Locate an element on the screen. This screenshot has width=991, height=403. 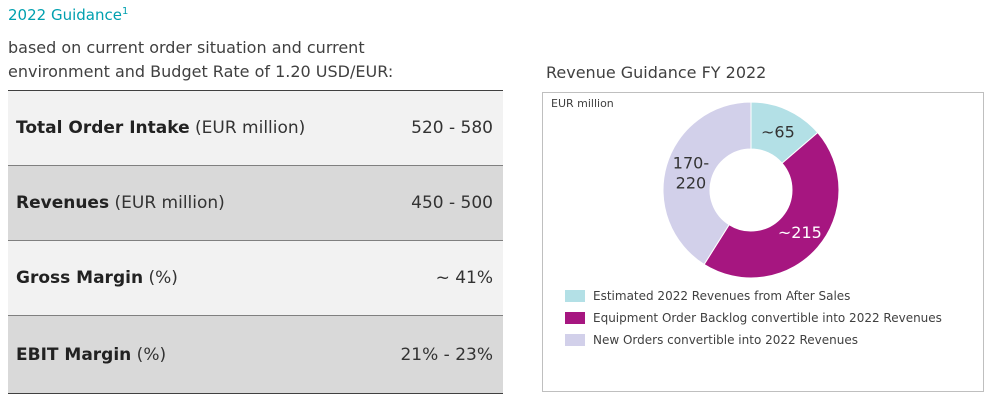
legend-label: Estimated 2022 Revenues from After Sales is located at coordinates (722, 296).